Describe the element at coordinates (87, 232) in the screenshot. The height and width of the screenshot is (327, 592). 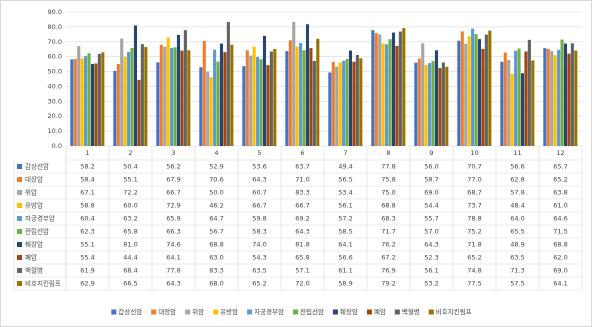
I see `table-value: 62.3` at that location.